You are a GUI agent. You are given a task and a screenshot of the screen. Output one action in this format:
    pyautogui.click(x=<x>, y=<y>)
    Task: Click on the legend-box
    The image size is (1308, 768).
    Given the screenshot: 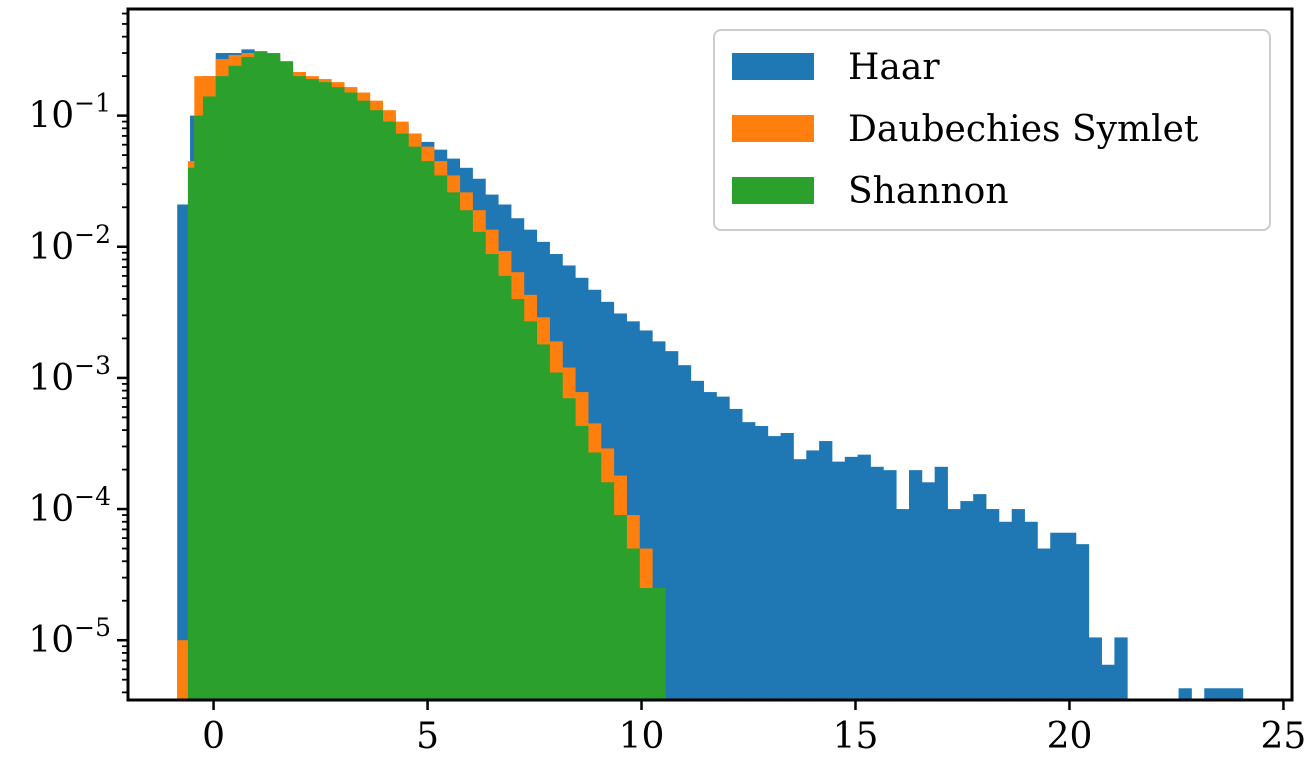 What is the action you would take?
    pyautogui.click(x=992, y=130)
    